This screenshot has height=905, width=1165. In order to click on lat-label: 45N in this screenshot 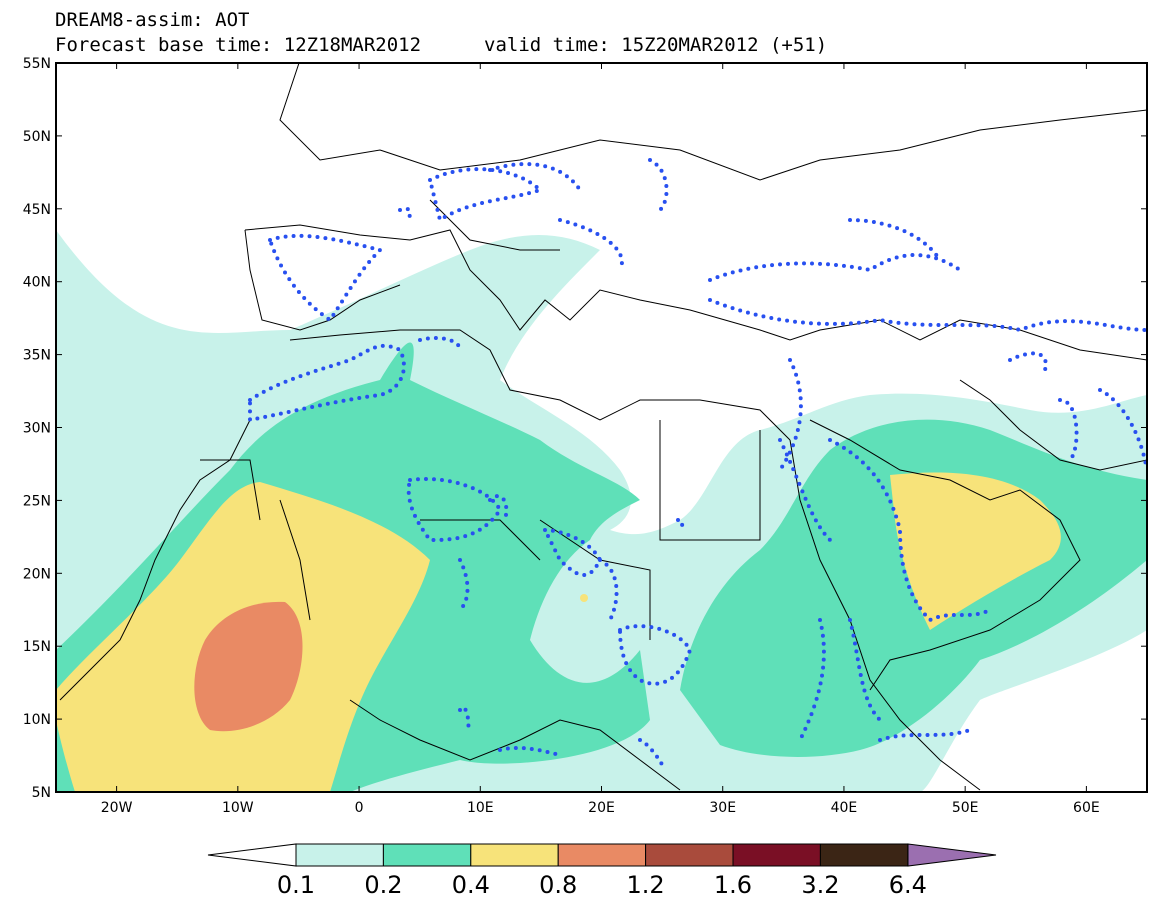, I will do `click(37, 210)`.